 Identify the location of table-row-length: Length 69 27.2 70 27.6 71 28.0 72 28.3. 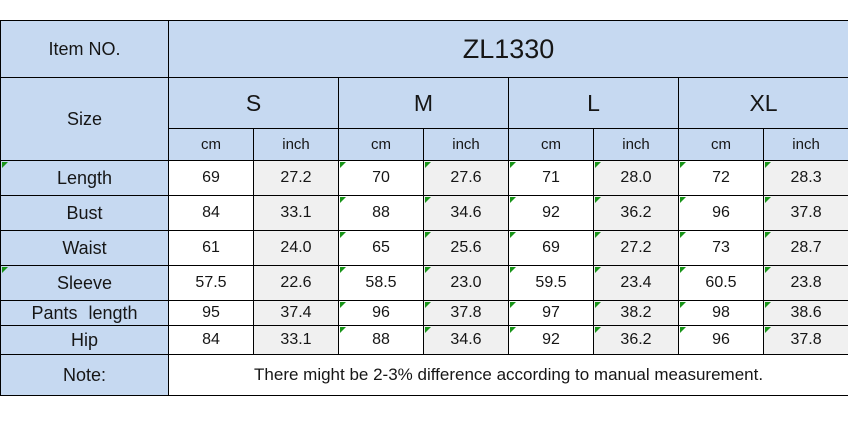
(424, 178).